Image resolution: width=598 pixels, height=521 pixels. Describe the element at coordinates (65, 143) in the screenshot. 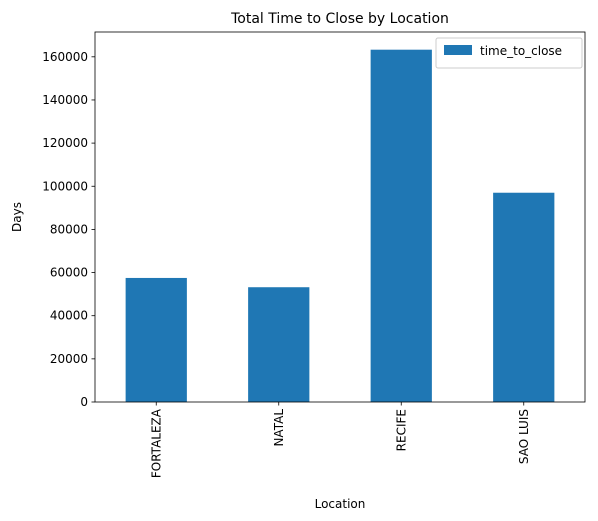

I see `y-tick-label: 120000` at that location.